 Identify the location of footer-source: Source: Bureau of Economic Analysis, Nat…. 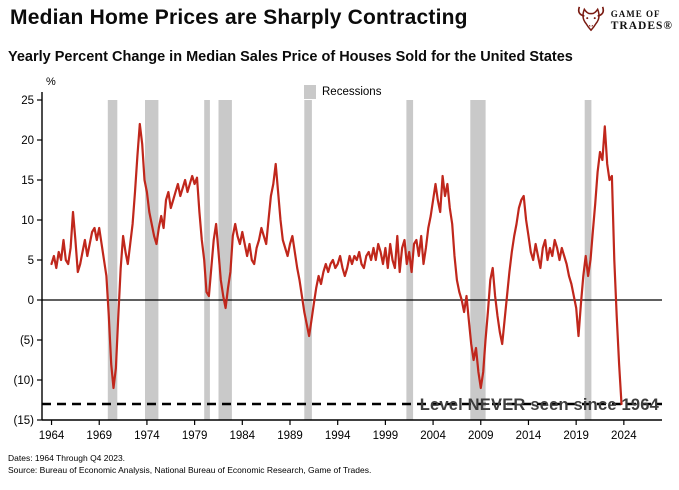
(190, 470).